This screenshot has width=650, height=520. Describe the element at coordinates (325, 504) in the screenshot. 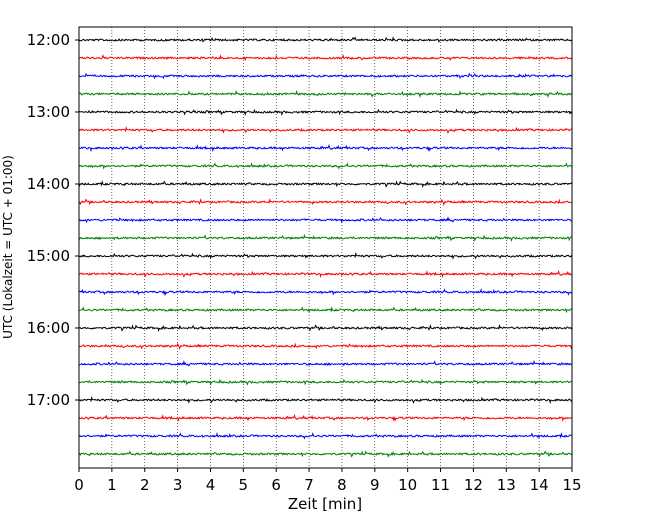

I see `x-axis-title: Zeit [min]` at that location.